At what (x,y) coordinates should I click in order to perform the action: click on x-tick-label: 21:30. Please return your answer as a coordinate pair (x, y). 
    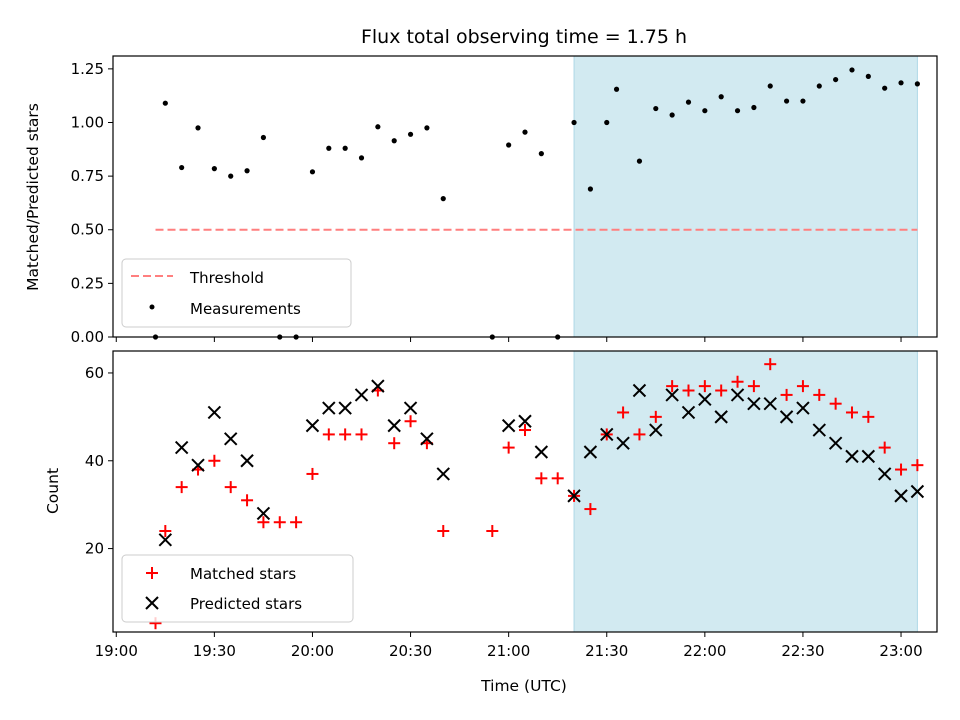
    Looking at the image, I should click on (606, 651).